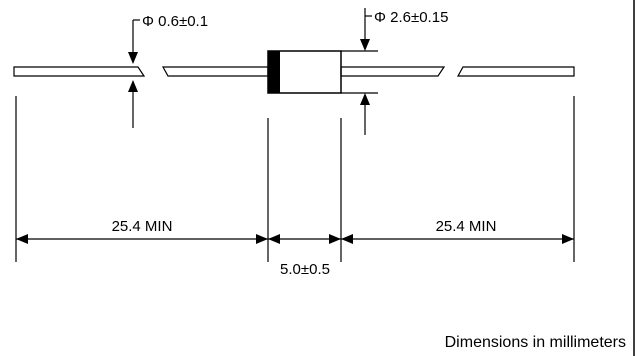 This screenshot has height=356, width=637. What do you see at coordinates (274, 72) in the screenshot?
I see `cathode-band` at bounding box center [274, 72].